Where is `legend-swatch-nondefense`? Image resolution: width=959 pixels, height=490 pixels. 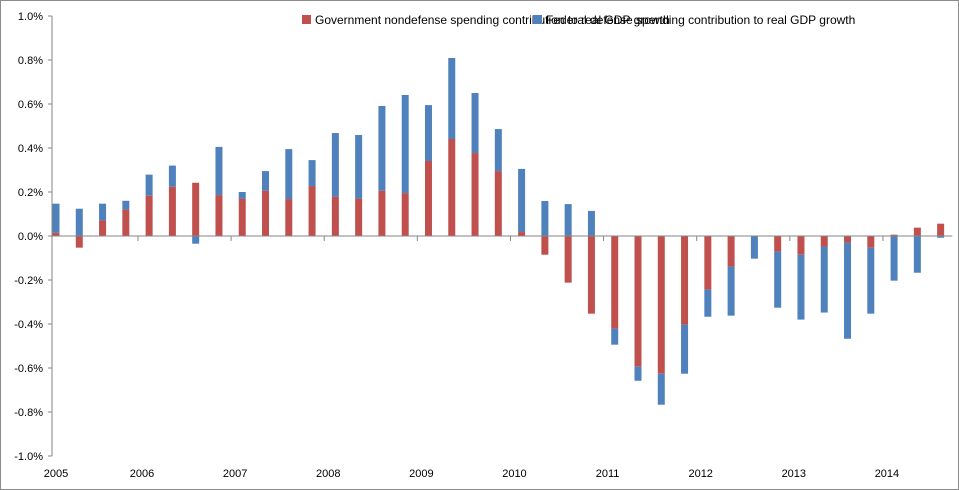 legend-swatch-nondefense is located at coordinates (306, 19).